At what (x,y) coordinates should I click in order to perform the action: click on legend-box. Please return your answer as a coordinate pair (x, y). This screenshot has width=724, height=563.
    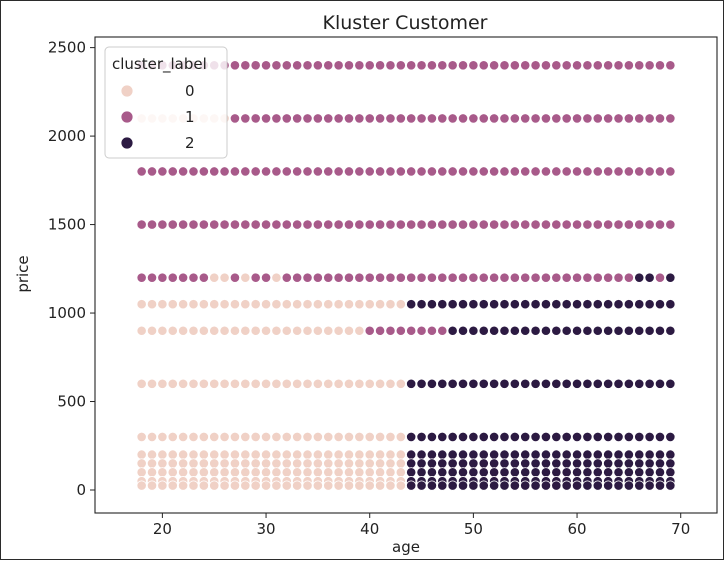
    Looking at the image, I should click on (166, 102).